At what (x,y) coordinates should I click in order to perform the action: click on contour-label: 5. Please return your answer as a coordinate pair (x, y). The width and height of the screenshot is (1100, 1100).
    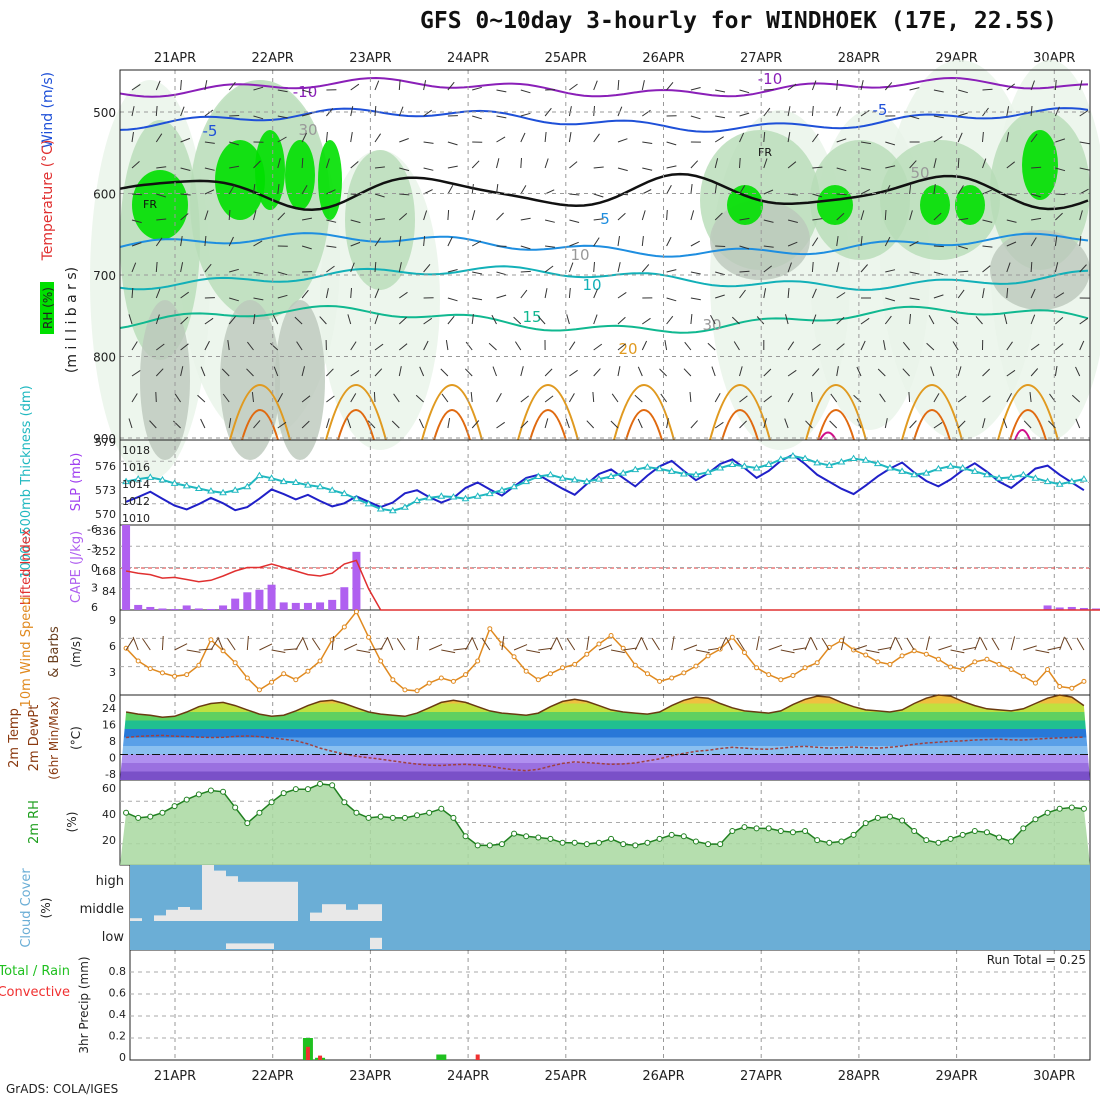
    Looking at the image, I should click on (605, 219).